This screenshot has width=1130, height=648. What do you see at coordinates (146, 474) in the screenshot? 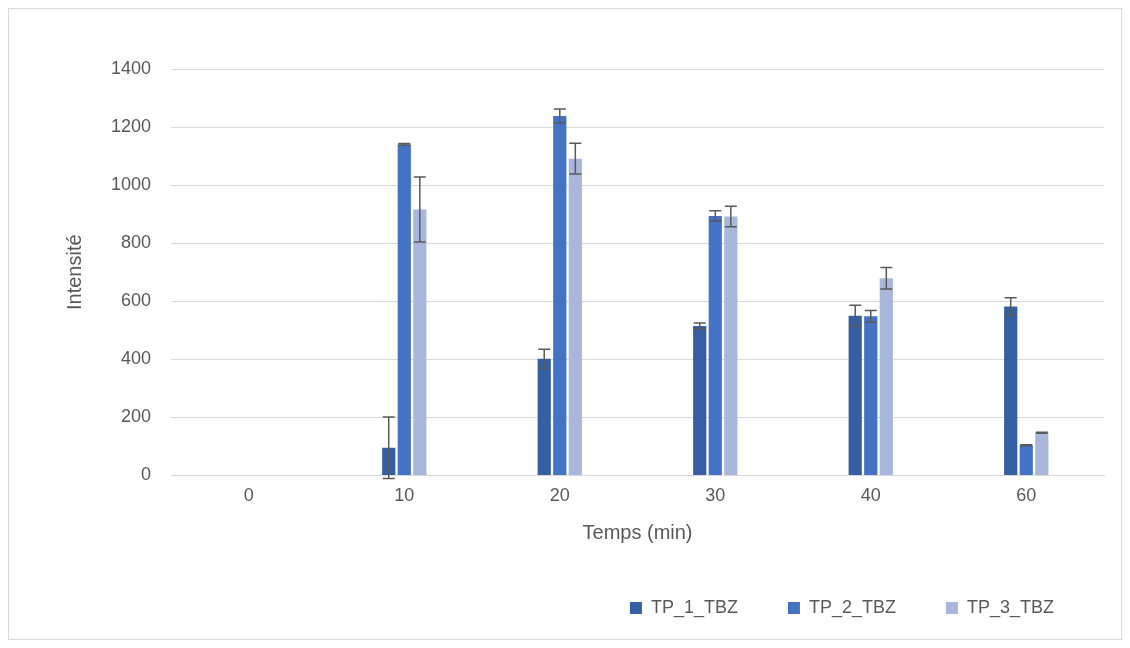
I see `y-tick-label: 0` at bounding box center [146, 474].